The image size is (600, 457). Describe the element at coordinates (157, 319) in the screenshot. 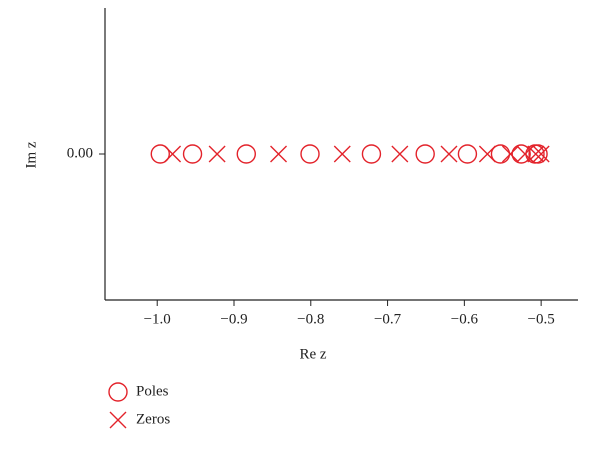

I see `x-tick-label: −1.0` at that location.